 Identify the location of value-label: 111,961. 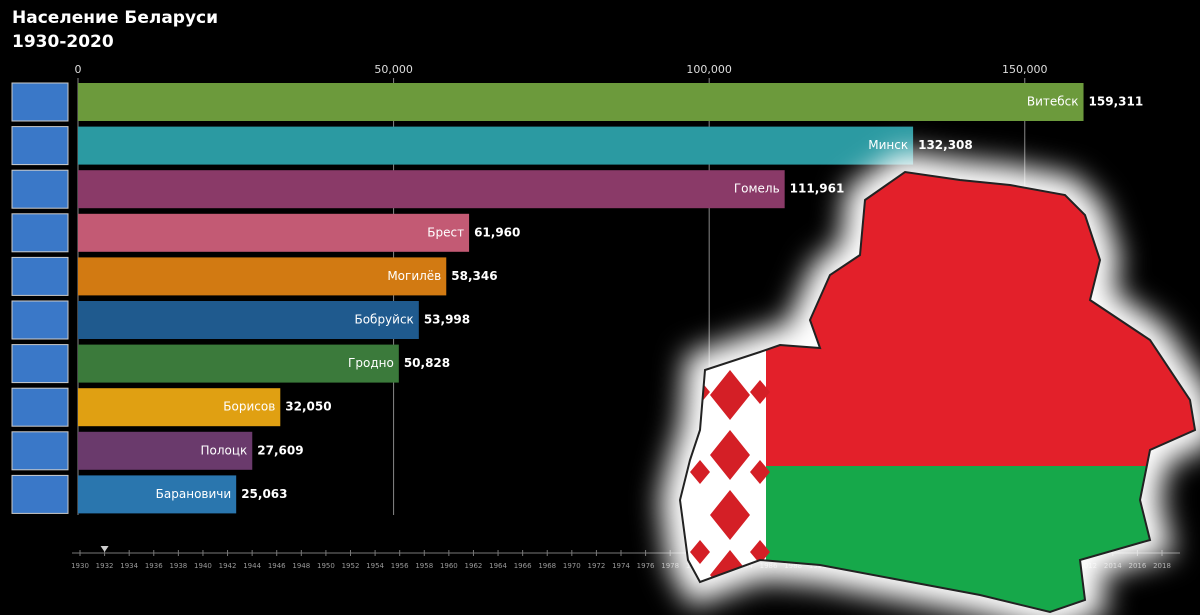
(817, 189).